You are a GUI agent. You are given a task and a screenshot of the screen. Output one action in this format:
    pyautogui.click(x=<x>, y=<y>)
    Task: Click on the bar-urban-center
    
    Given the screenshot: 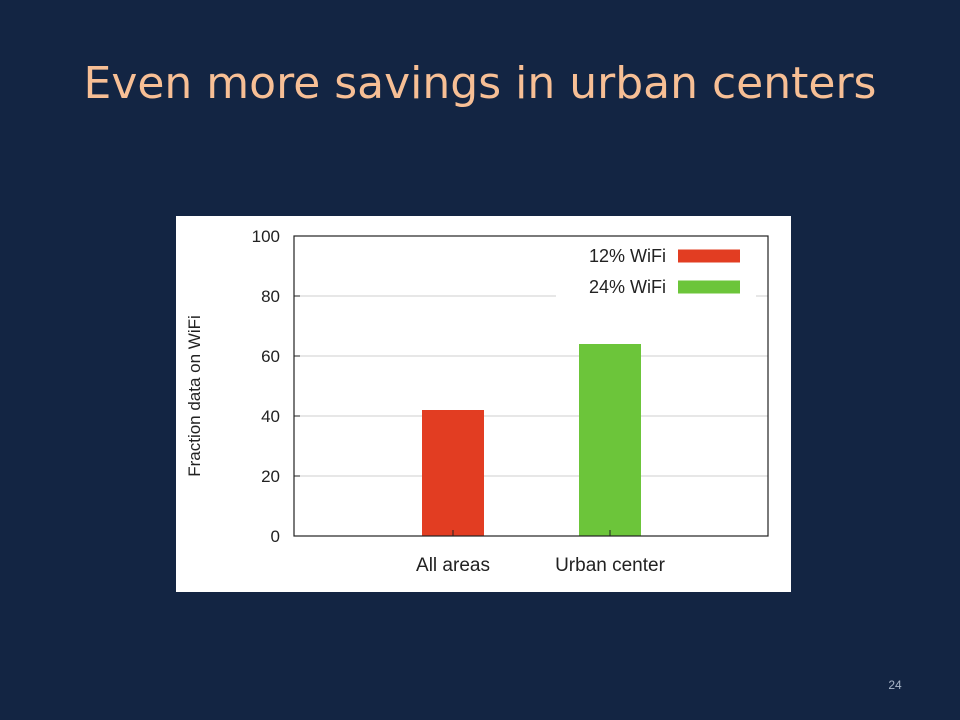 What is the action you would take?
    pyautogui.click(x=610, y=440)
    